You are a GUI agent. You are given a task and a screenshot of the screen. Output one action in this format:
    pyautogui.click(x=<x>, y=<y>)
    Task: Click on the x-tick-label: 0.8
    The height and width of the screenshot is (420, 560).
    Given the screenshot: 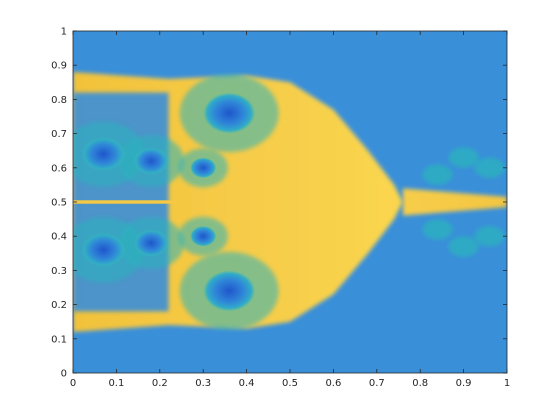 What is the action you would take?
    pyautogui.click(x=420, y=383)
    